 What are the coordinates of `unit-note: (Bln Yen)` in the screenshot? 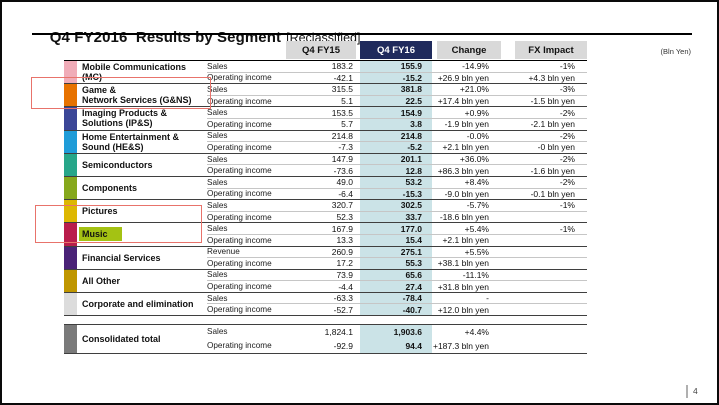 It's located at (675, 51).